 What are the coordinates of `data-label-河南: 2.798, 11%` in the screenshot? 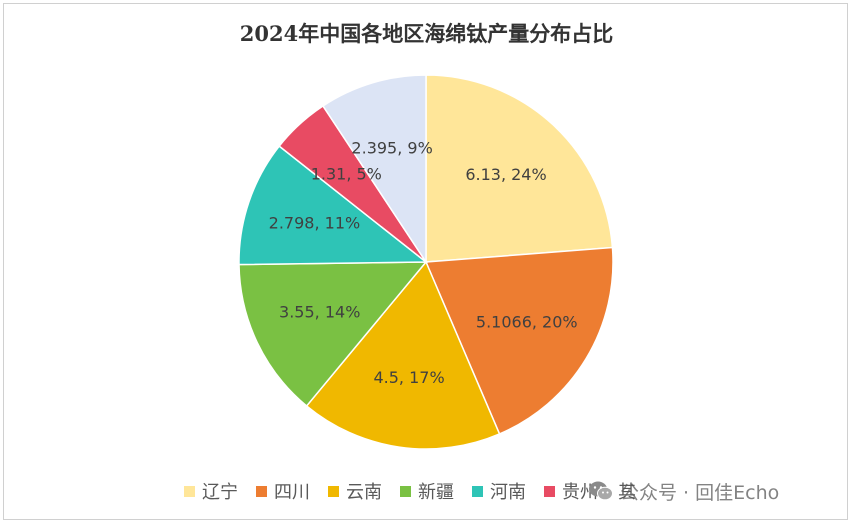 It's located at (315, 223).